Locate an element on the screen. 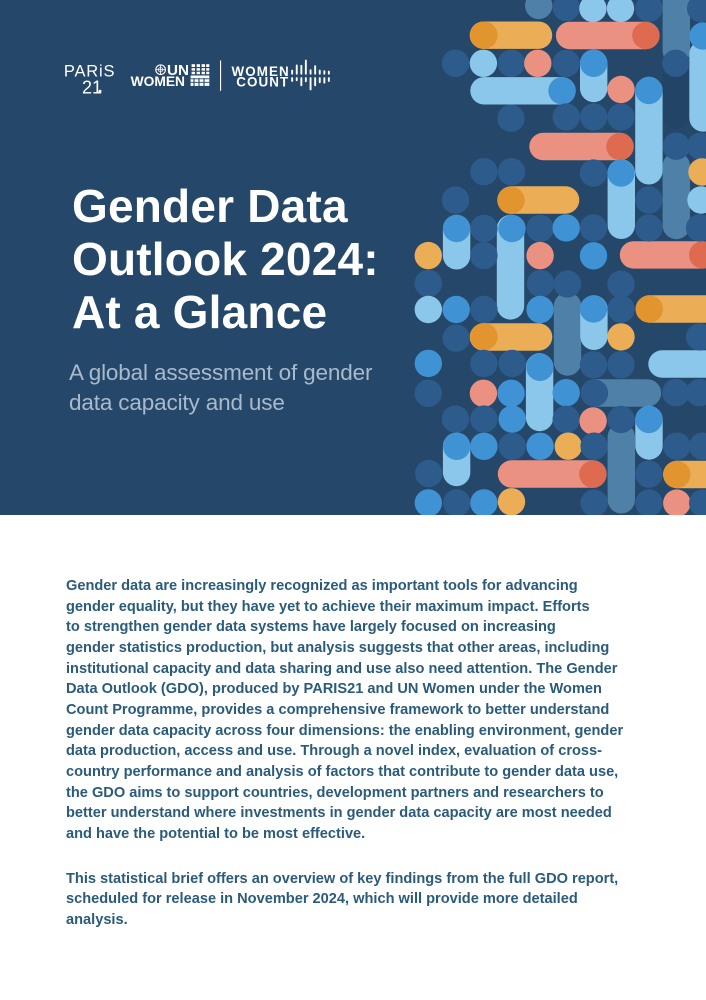  svg-text: COUNT is located at coordinates (262, 82).